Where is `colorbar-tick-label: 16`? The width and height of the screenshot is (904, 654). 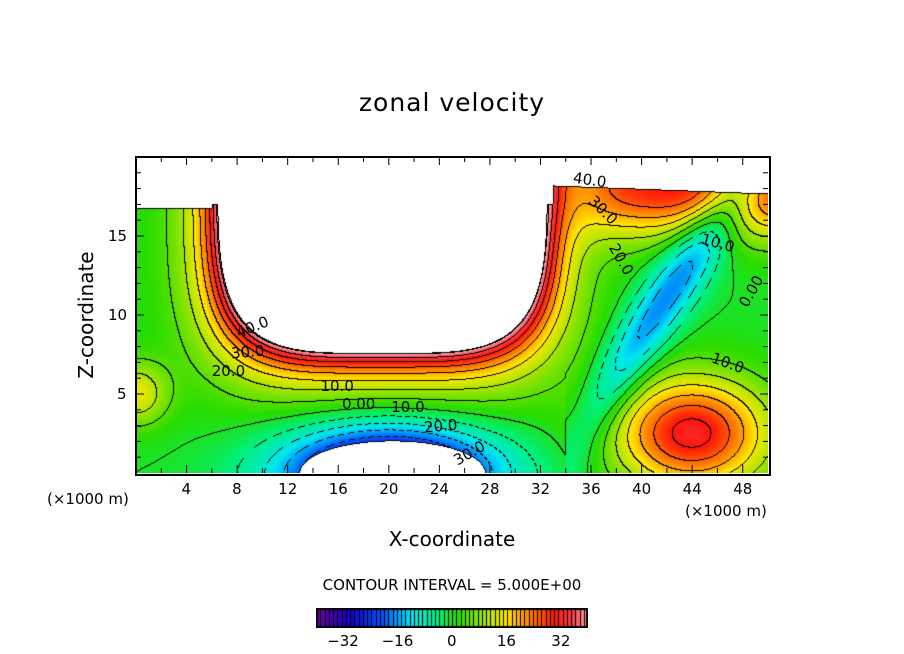 colorbar-tick-label: 16 is located at coordinates (506, 641).